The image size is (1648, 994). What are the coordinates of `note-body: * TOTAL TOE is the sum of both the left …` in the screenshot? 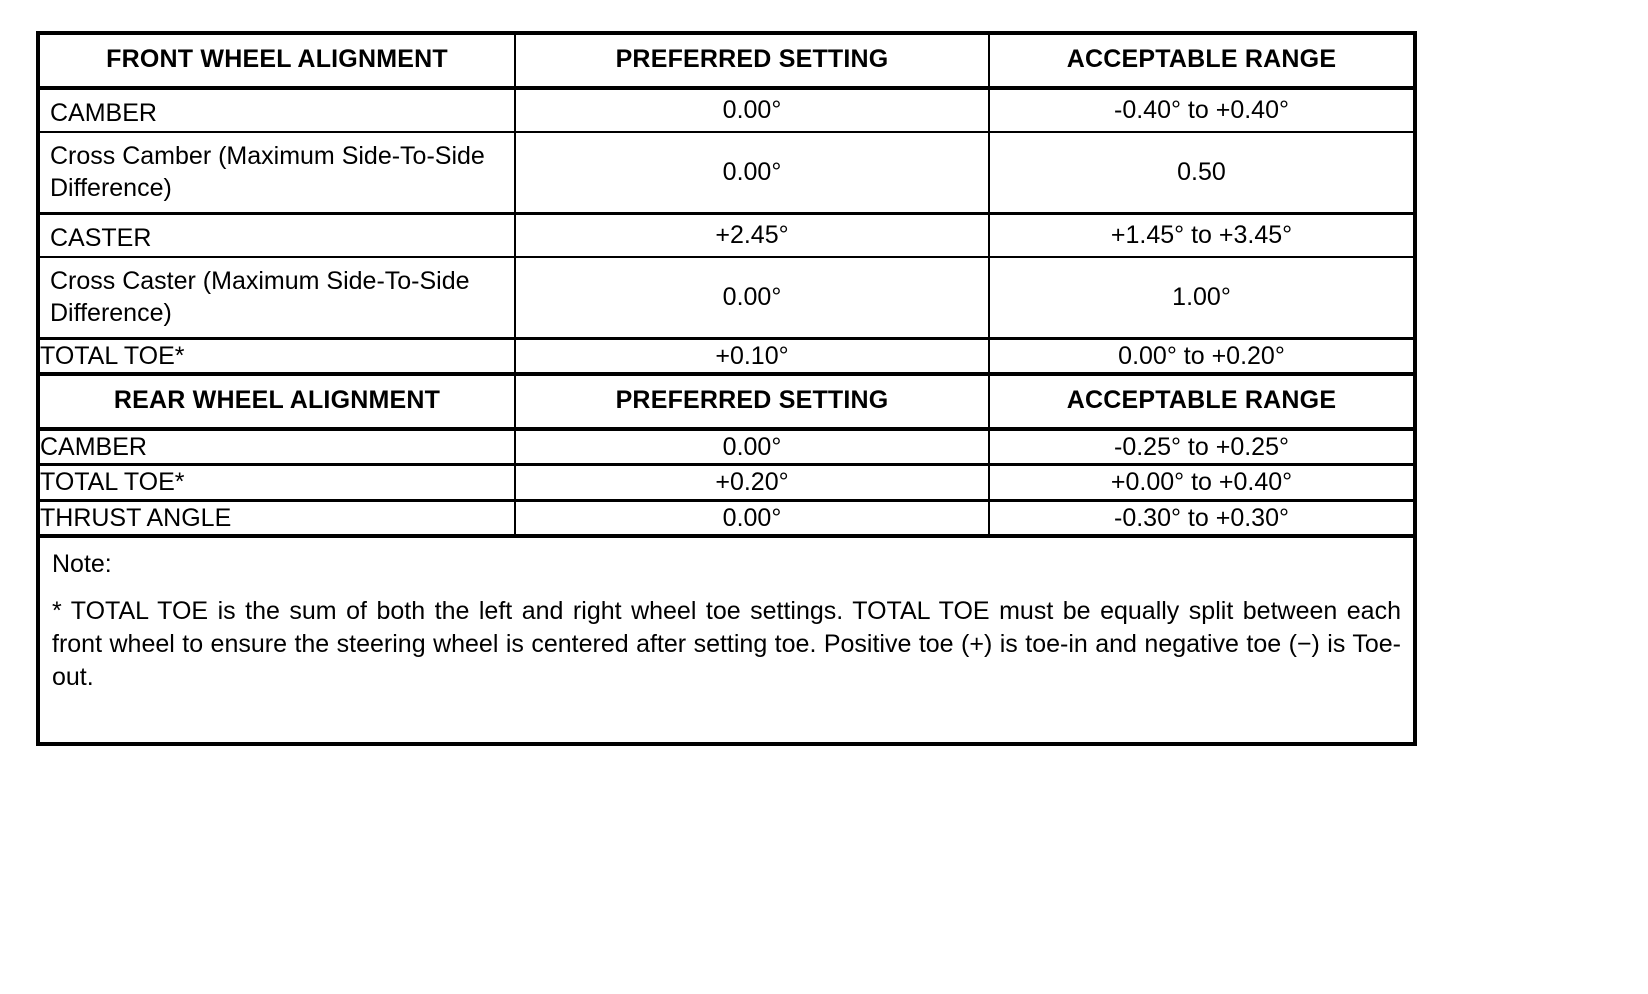 It's located at (726, 644).